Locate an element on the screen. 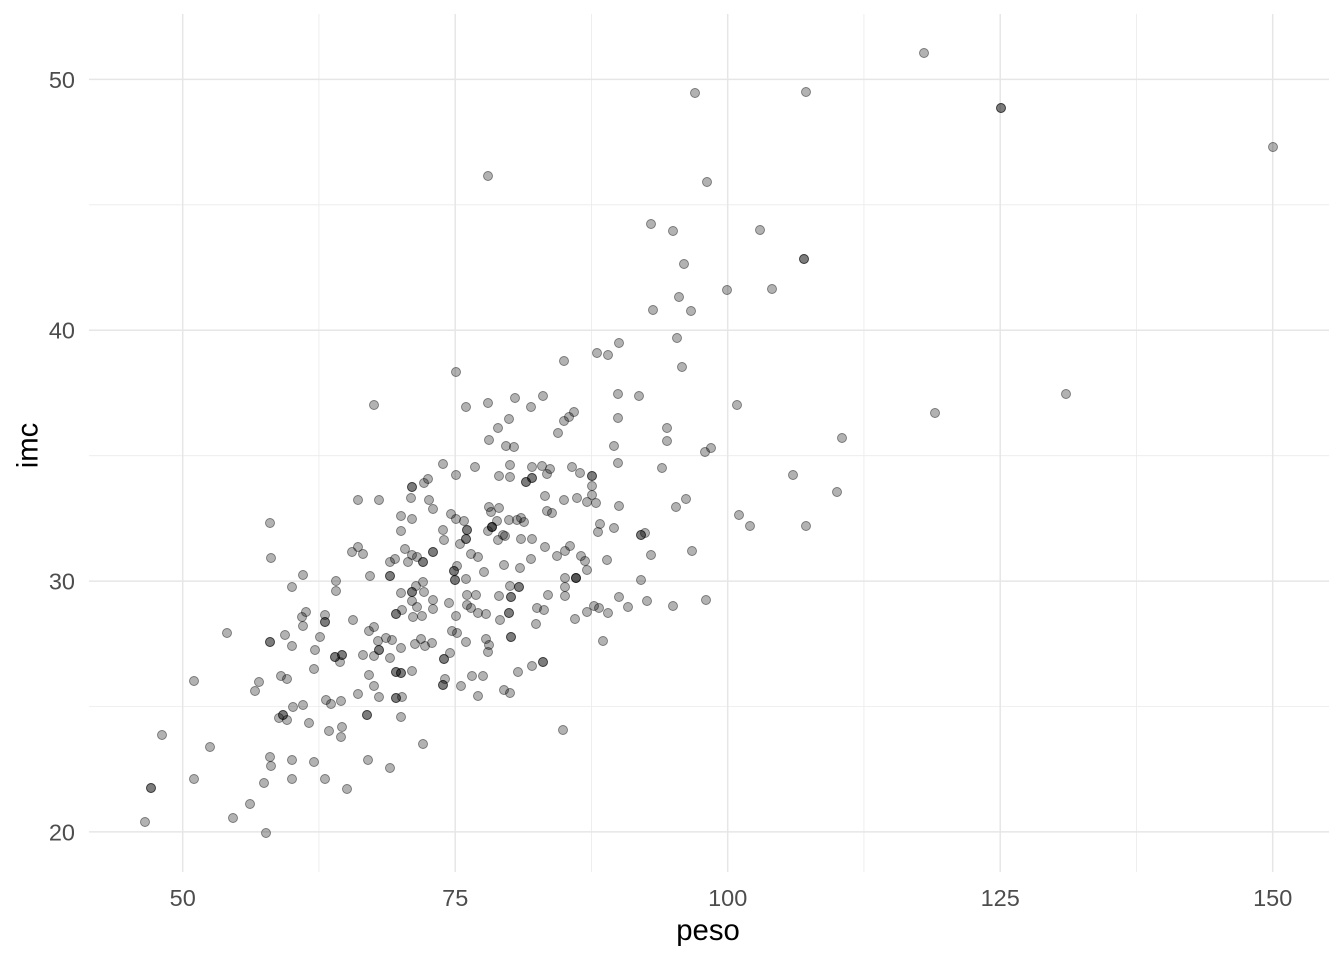 This screenshot has width=1344, height=965. svg-text: 20 is located at coordinates (62, 832).